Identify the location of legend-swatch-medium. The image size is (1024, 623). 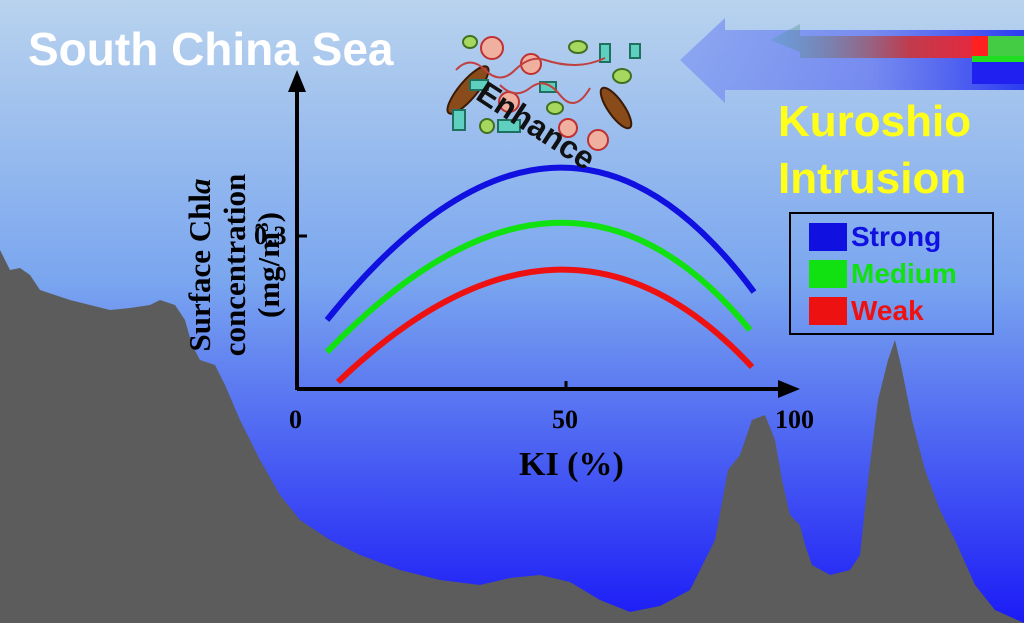
(828, 274).